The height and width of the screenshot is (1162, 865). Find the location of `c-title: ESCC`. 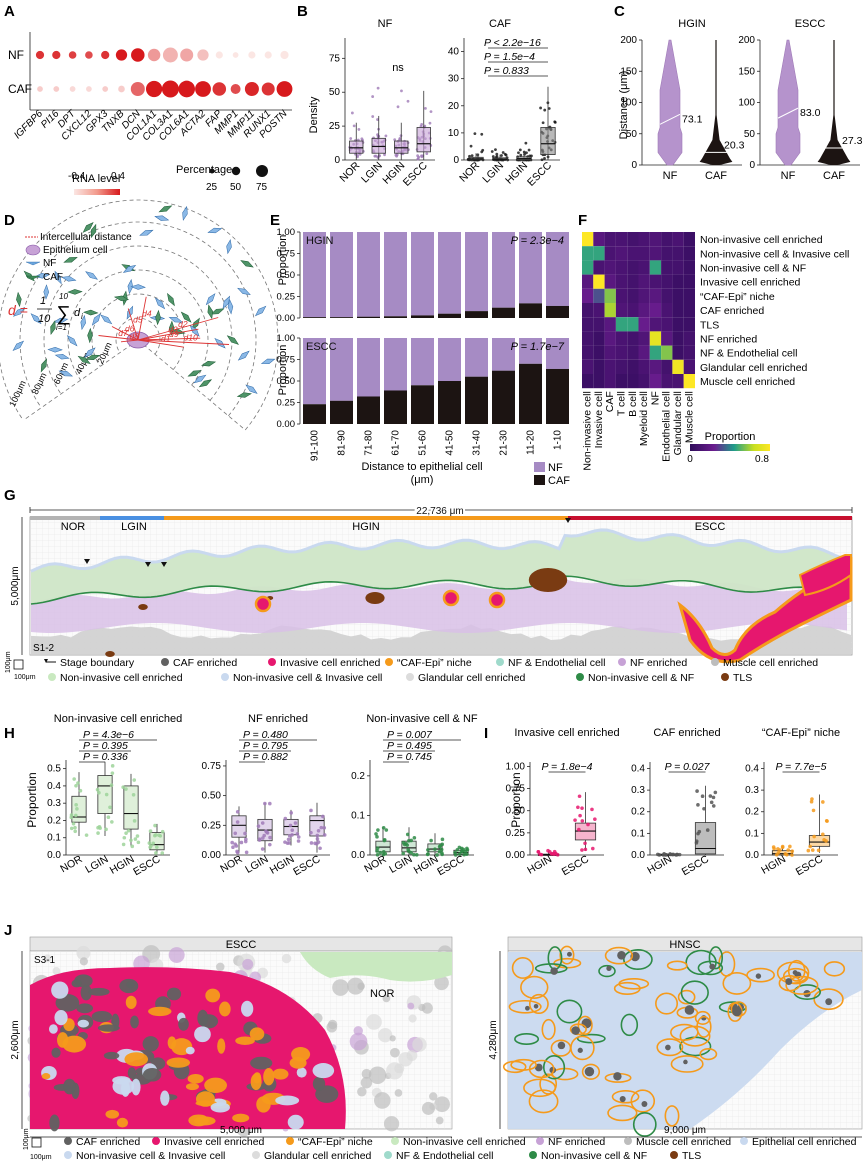

c-title: ESCC is located at coordinates (810, 24).